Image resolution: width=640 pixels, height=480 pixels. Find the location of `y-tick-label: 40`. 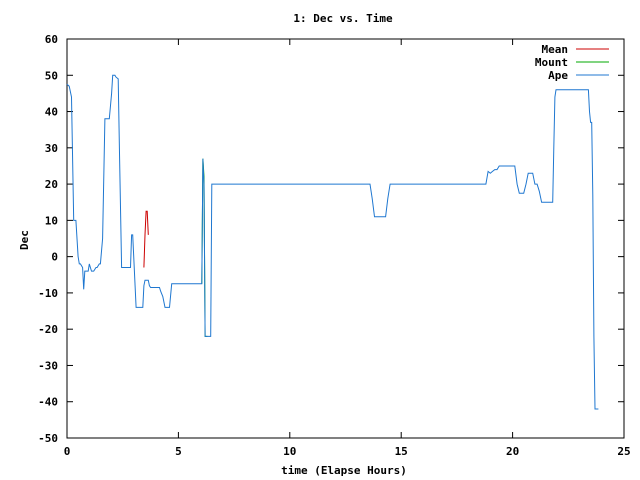

y-tick-label: 40 is located at coordinates (51, 112).